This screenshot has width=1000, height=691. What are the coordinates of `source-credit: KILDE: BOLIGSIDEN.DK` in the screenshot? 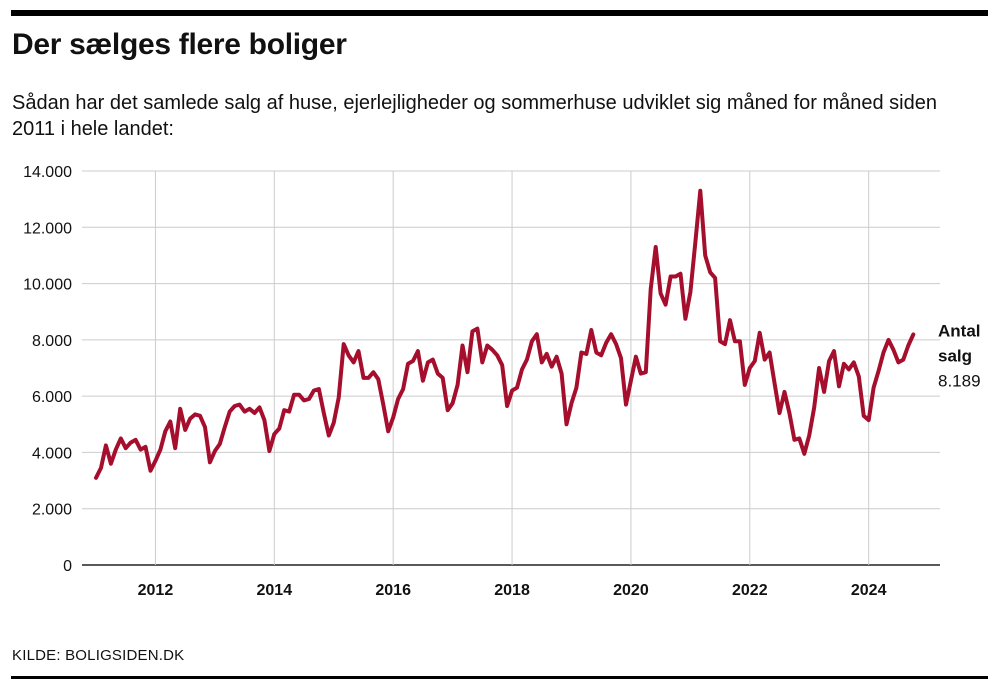 It's located at (98, 655).